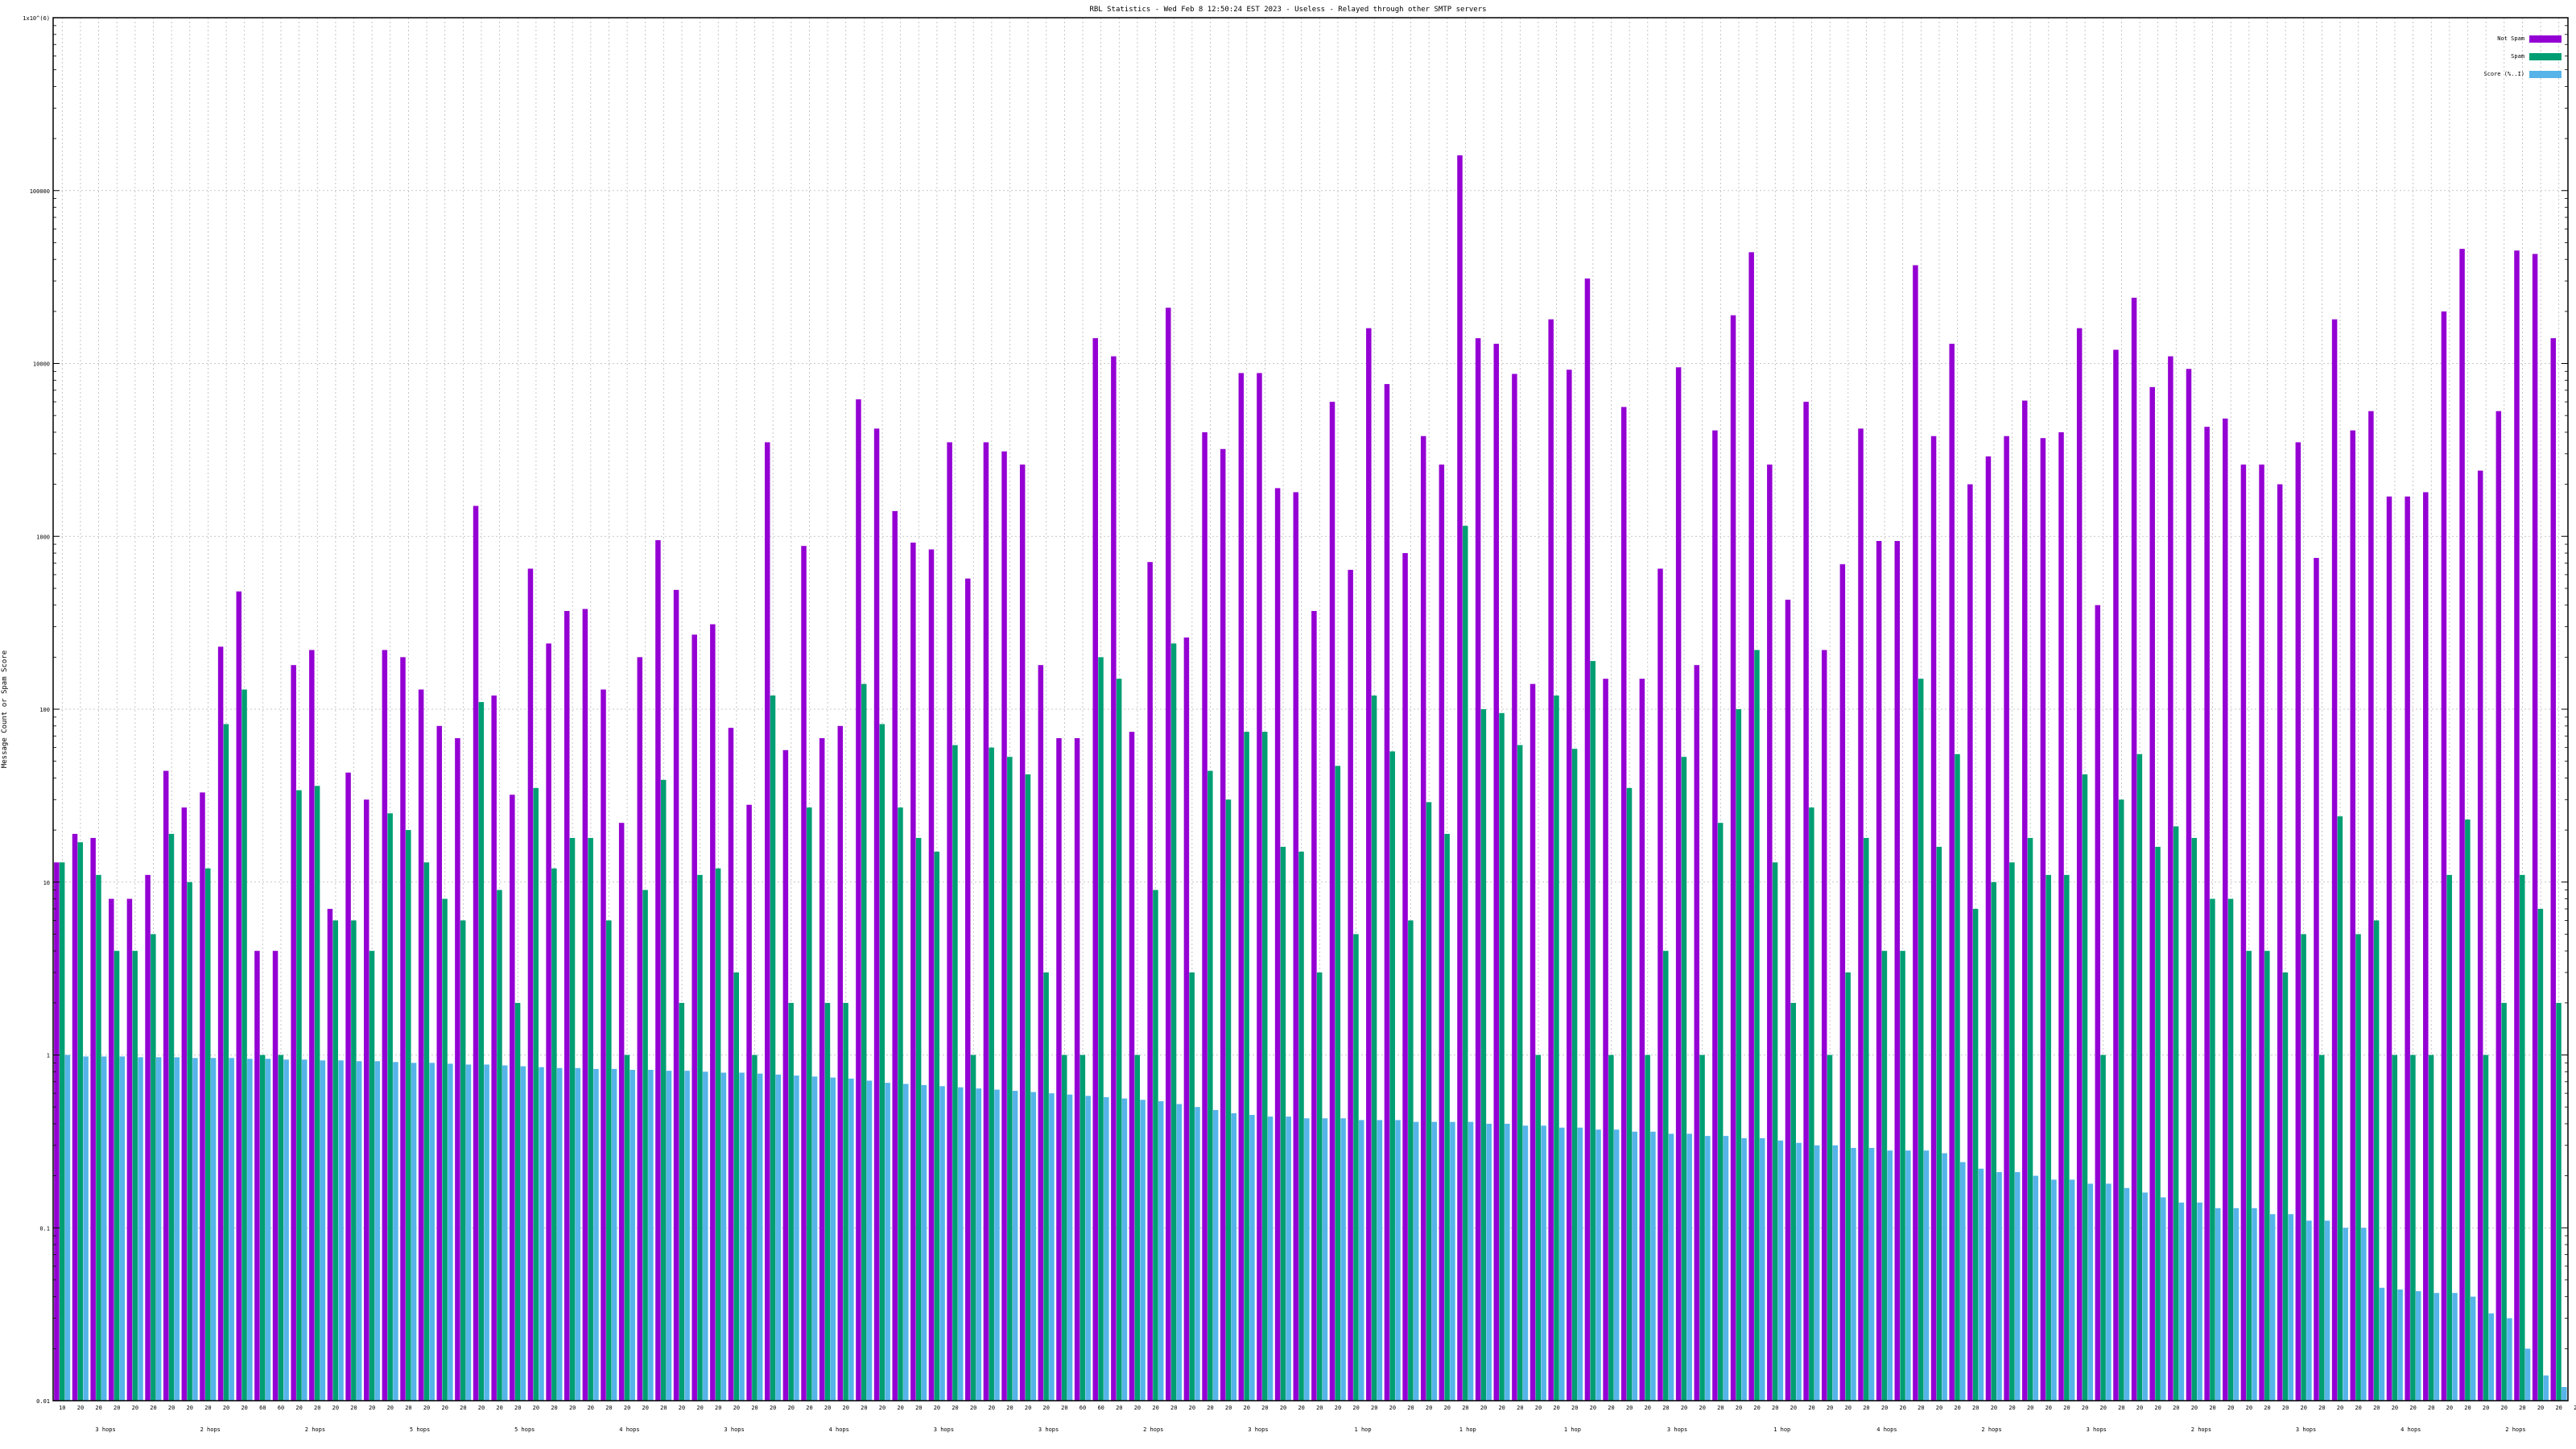  Describe the element at coordinates (1572, 1429) in the screenshot. I see `x-group-label: 1 hop` at that location.